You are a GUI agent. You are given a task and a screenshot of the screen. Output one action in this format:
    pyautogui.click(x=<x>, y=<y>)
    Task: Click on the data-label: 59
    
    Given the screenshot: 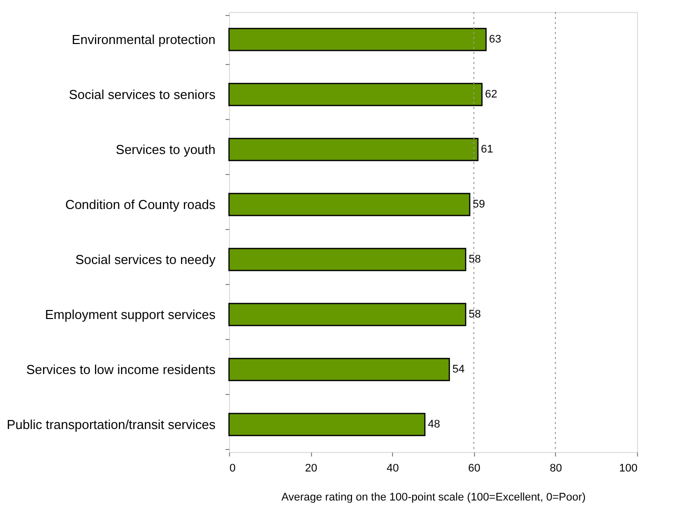 What is the action you would take?
    pyautogui.click(x=478, y=204)
    